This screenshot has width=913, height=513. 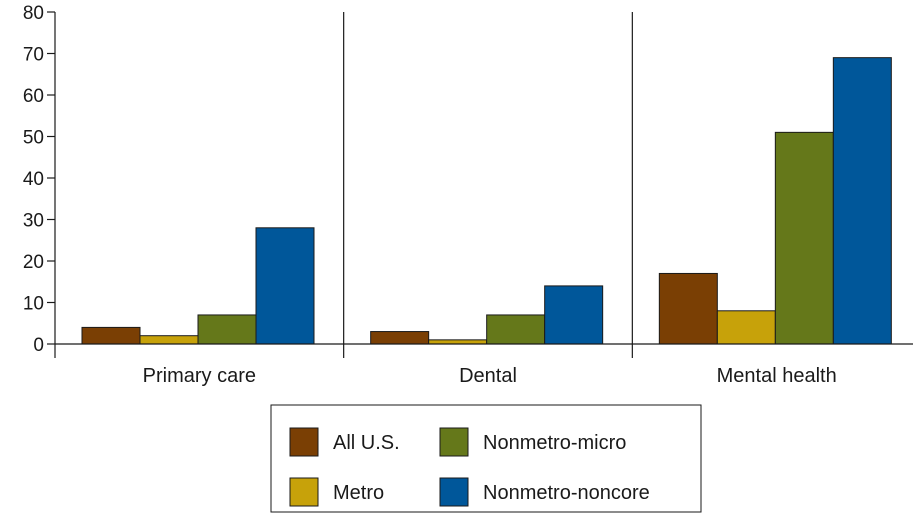 What do you see at coordinates (33, 262) in the screenshot?
I see `y-tick-label: 20` at bounding box center [33, 262].